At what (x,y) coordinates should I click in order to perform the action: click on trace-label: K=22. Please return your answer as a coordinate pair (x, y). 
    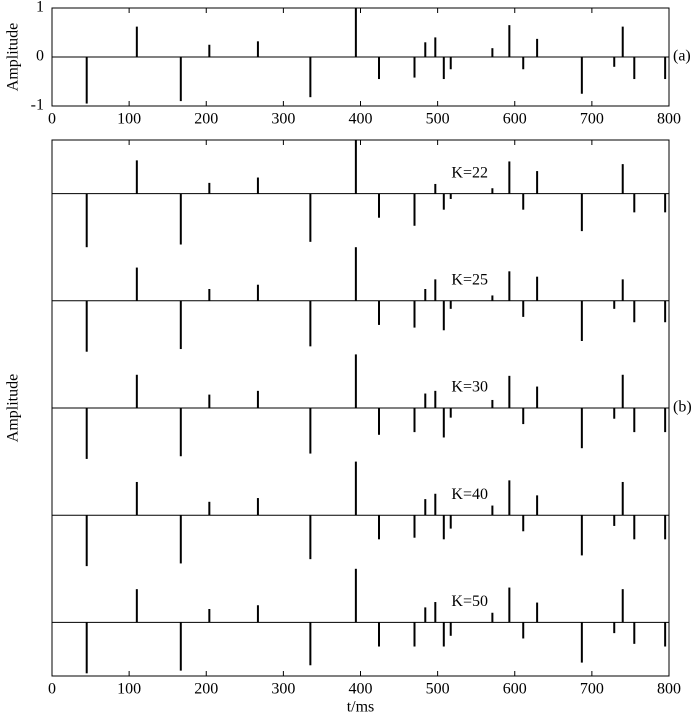
    Looking at the image, I should click on (469, 172).